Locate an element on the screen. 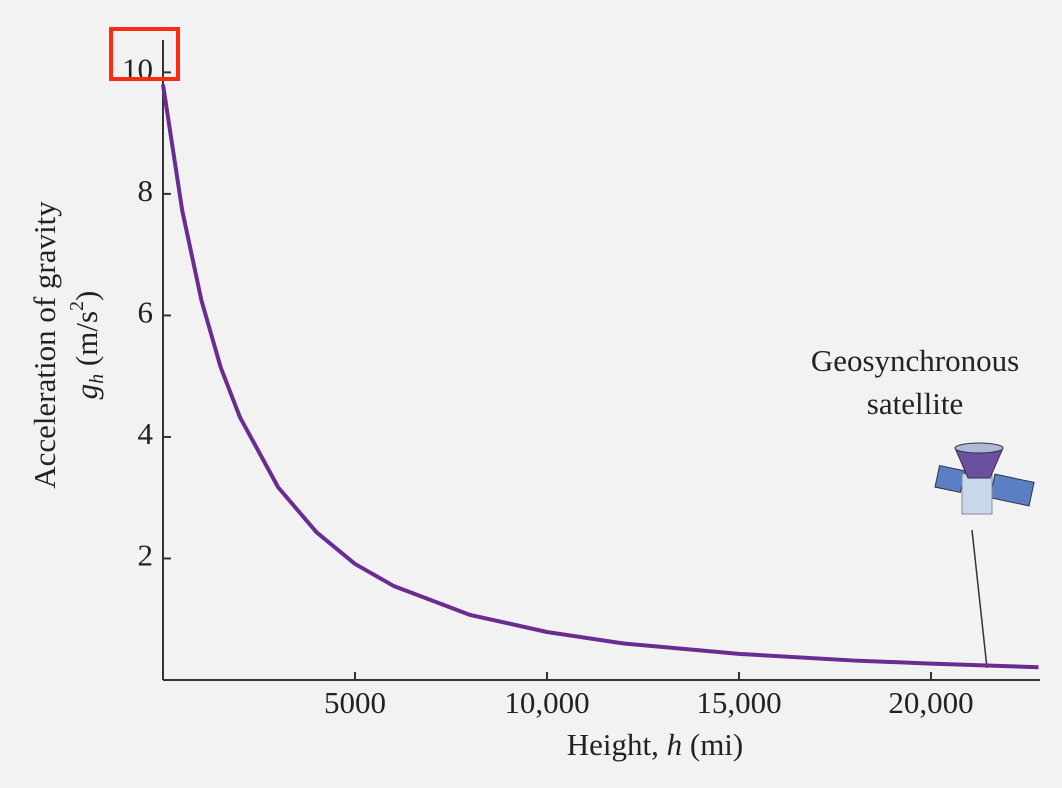 Image resolution: width=1062 pixels, height=788 pixels. y-tick-label: 4 is located at coordinates (146, 433).